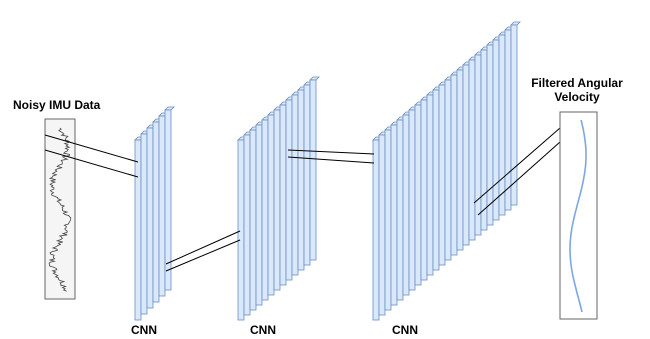 Image resolution: width=650 pixels, height=339 pixels. Describe the element at coordinates (203, 255) in the screenshot. I see `connector-cnn1-to-cnn2-b` at that location.